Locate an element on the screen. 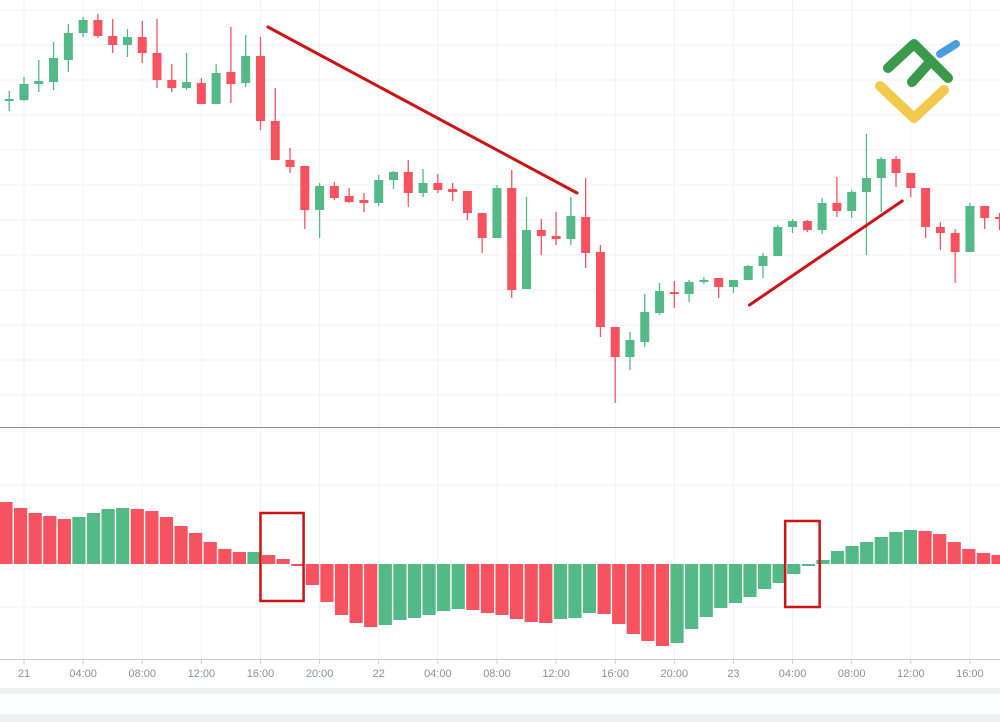 This screenshot has height=722, width=1000. logo-green-stroke is located at coordinates (921, 72).